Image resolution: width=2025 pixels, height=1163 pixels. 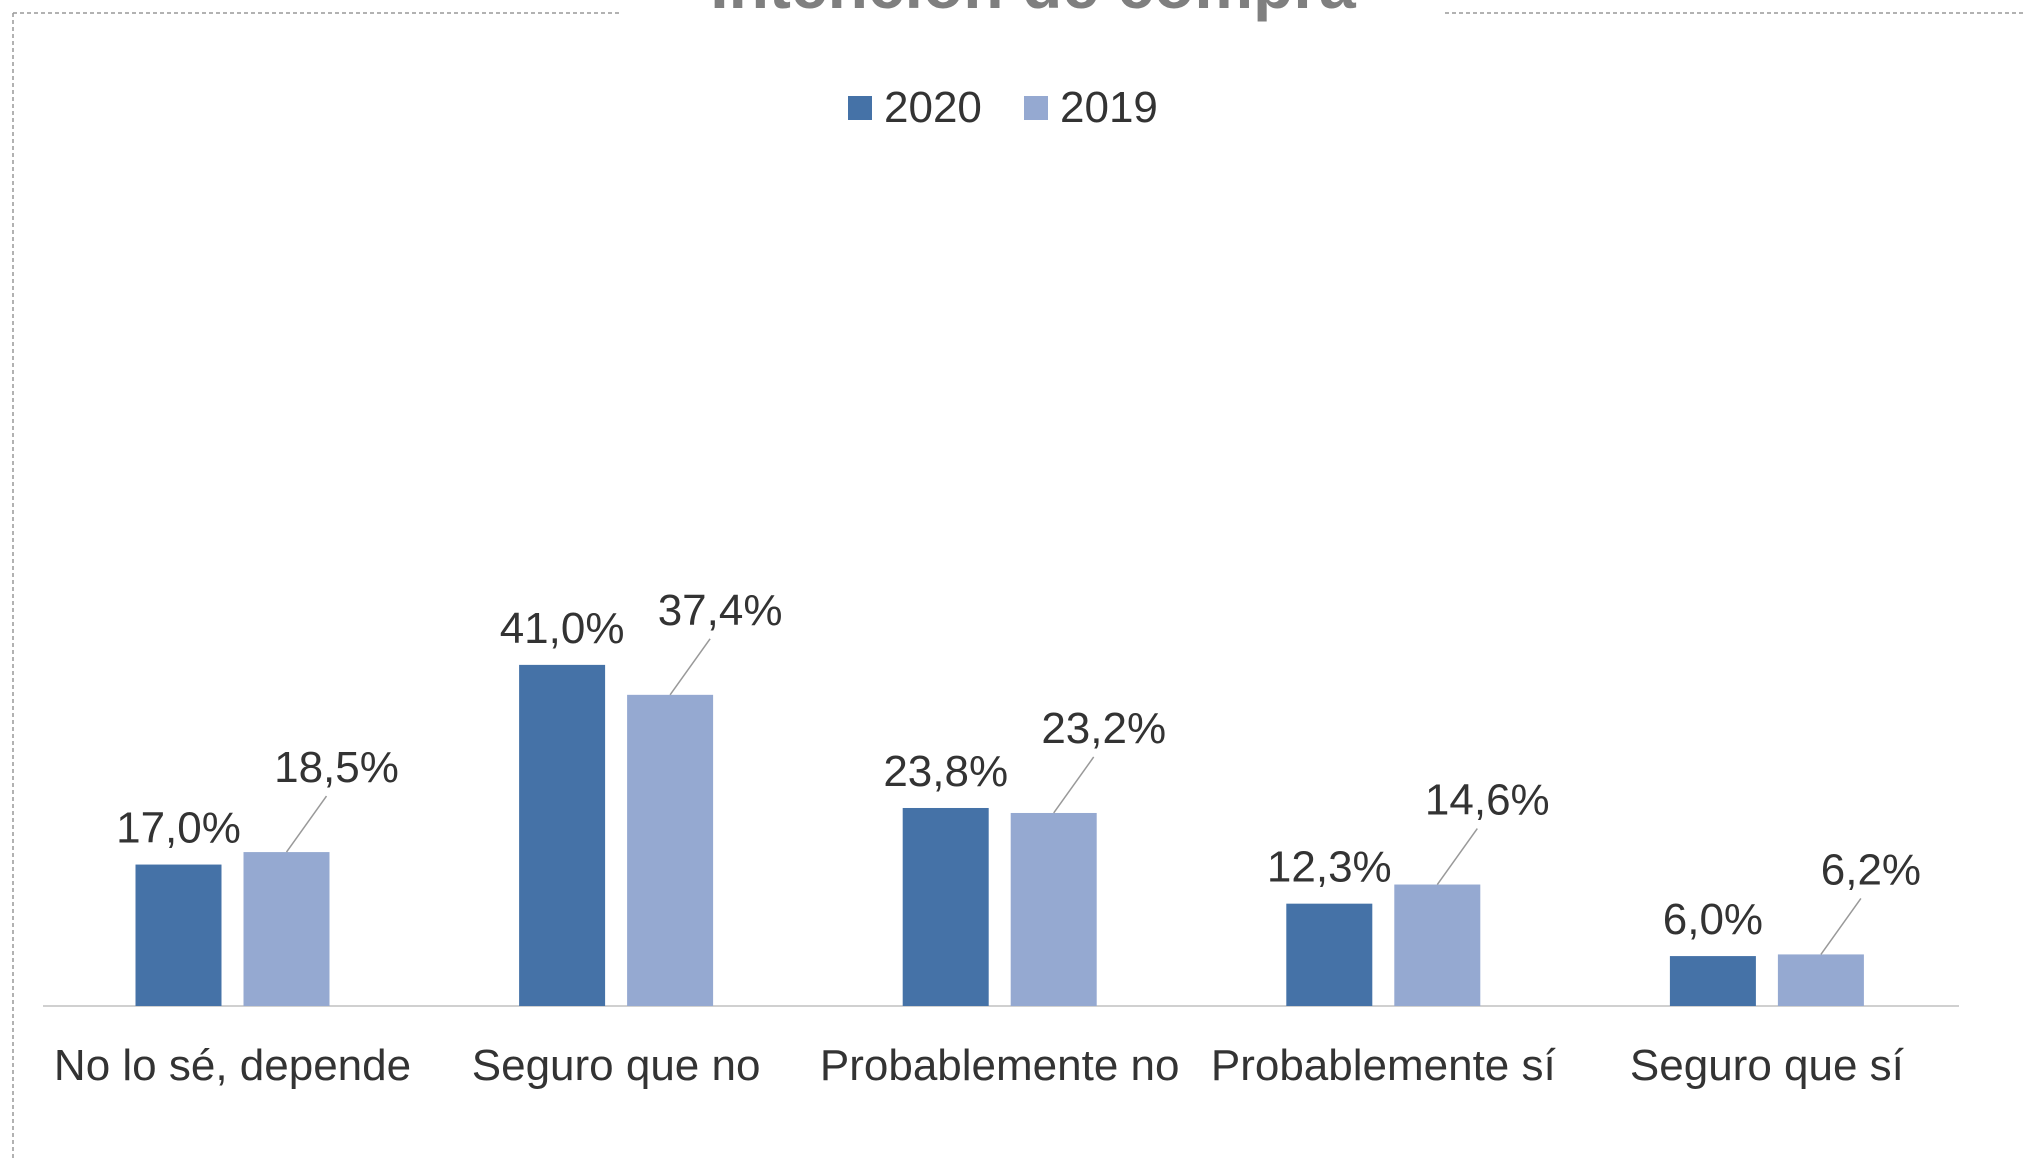 I want to click on data-label: 17,0%, so click(x=178, y=828).